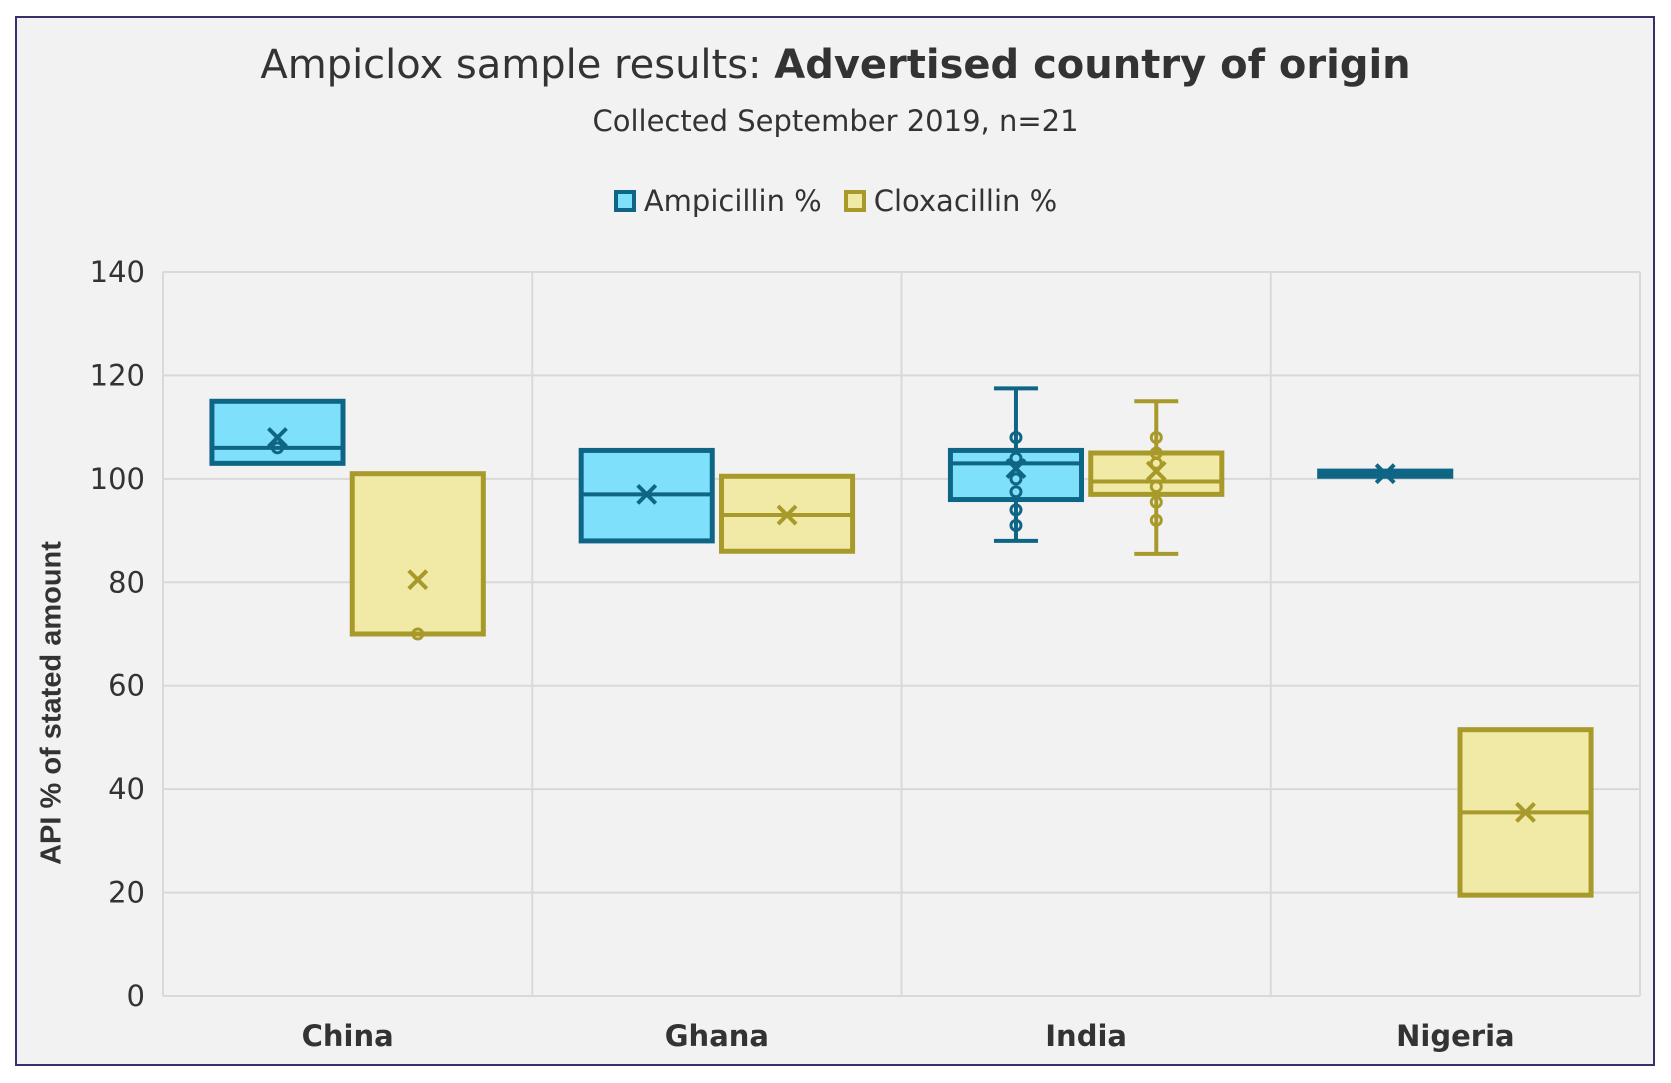 The image size is (1671, 1083). Describe the element at coordinates (1455, 1036) in the screenshot. I see `x-tick-label: Nigeria` at that location.